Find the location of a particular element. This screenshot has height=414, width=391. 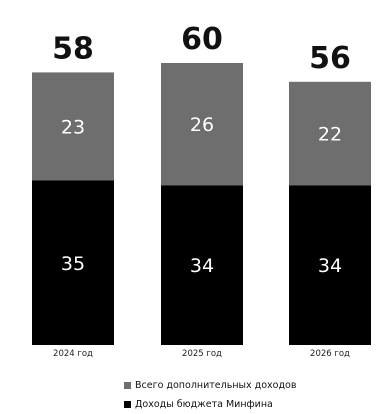

segment-value-label-additional-3: 22 is located at coordinates (330, 135).